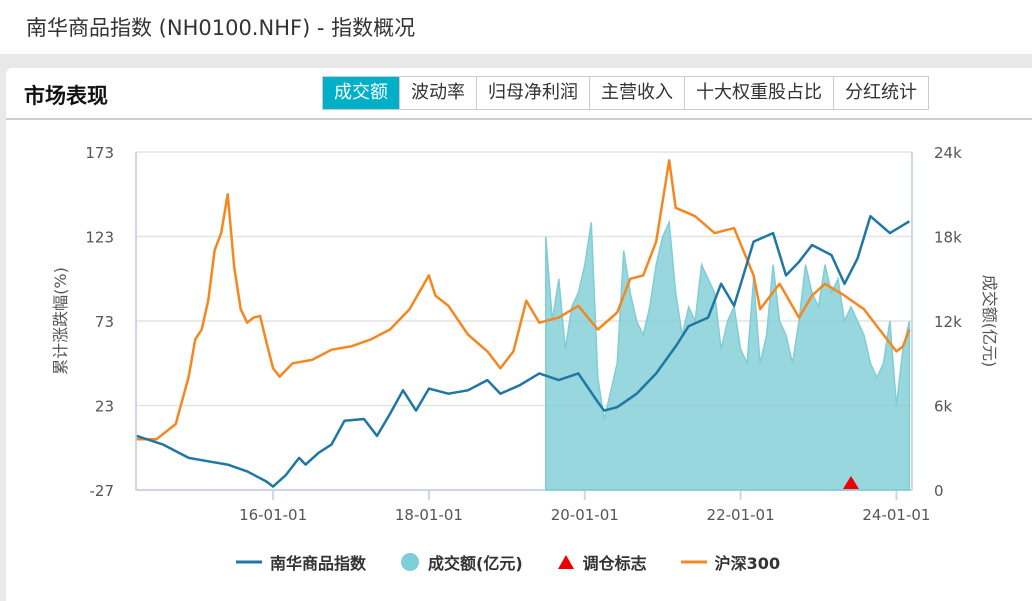 The height and width of the screenshot is (601, 1032). I want to click on top-bar: 南华商品指数 (NH0100.NHF) - 指数概况, so click(516, 27).